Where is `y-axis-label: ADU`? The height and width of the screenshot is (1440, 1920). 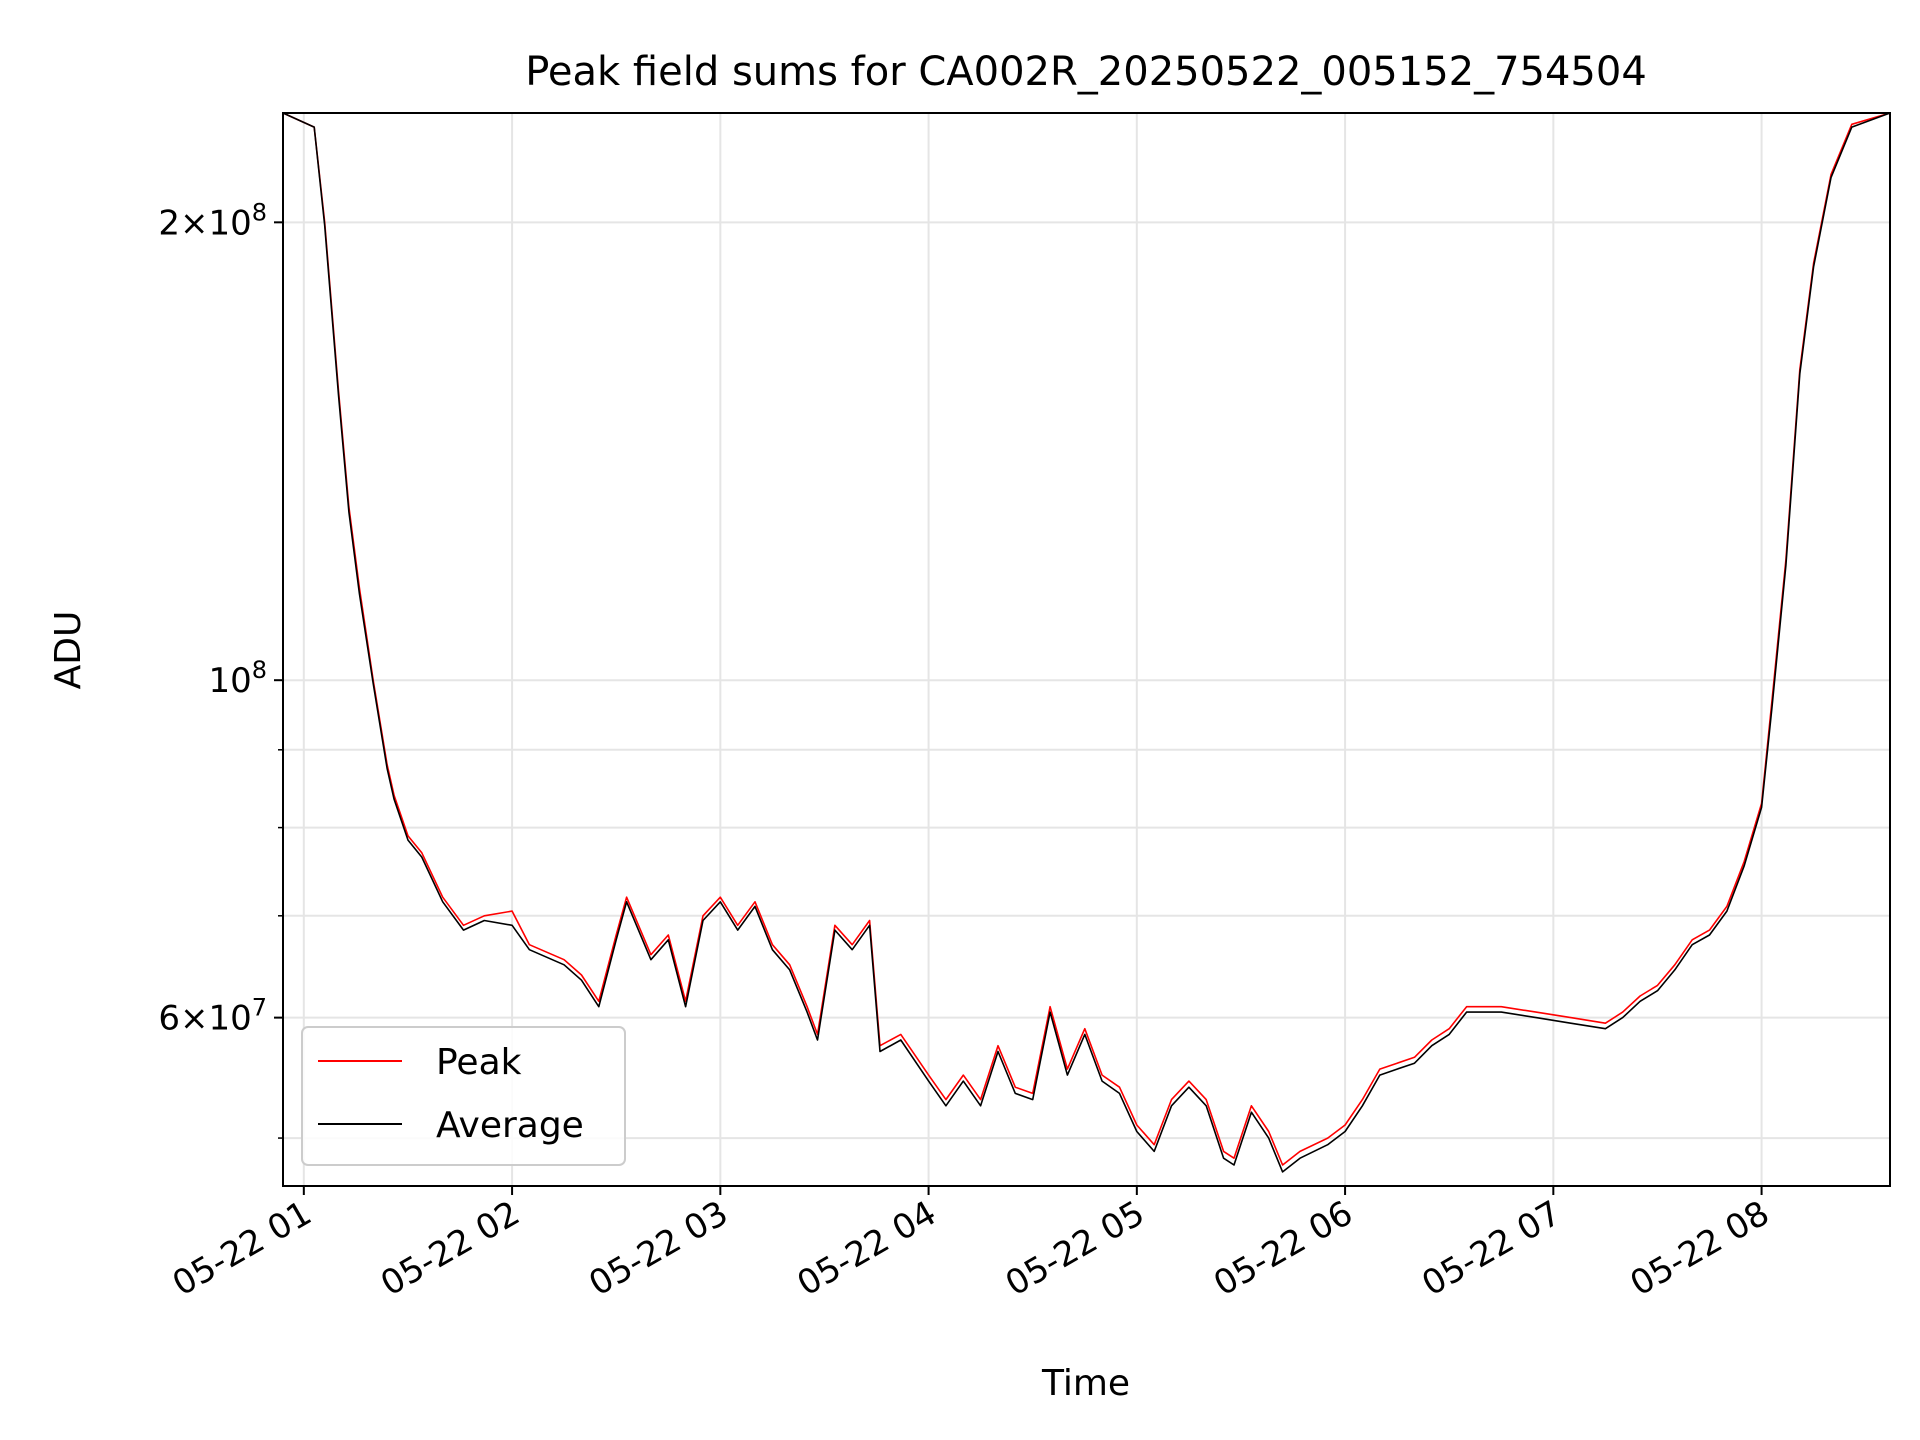 y-axis-label: ADU is located at coordinates (68, 650).